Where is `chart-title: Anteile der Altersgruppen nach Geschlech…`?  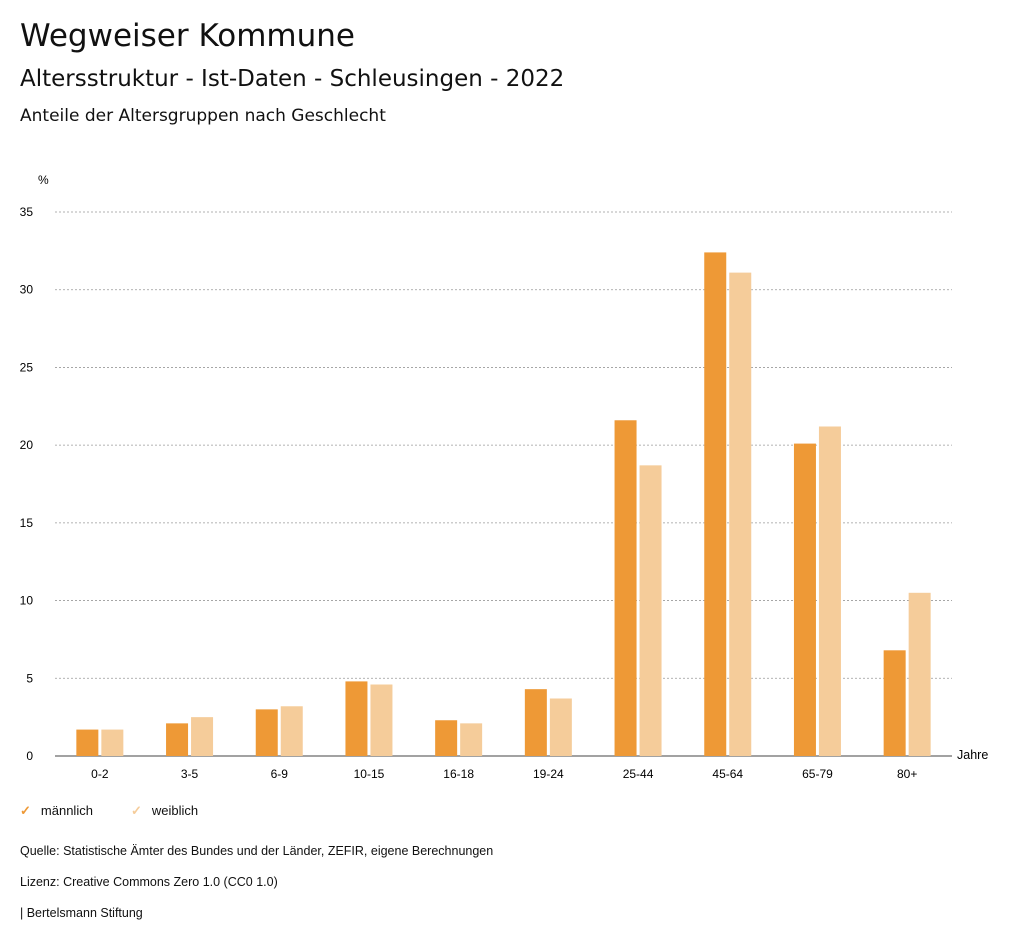
chart-title: Anteile der Altersgruppen nach Geschlech… is located at coordinates (203, 116).